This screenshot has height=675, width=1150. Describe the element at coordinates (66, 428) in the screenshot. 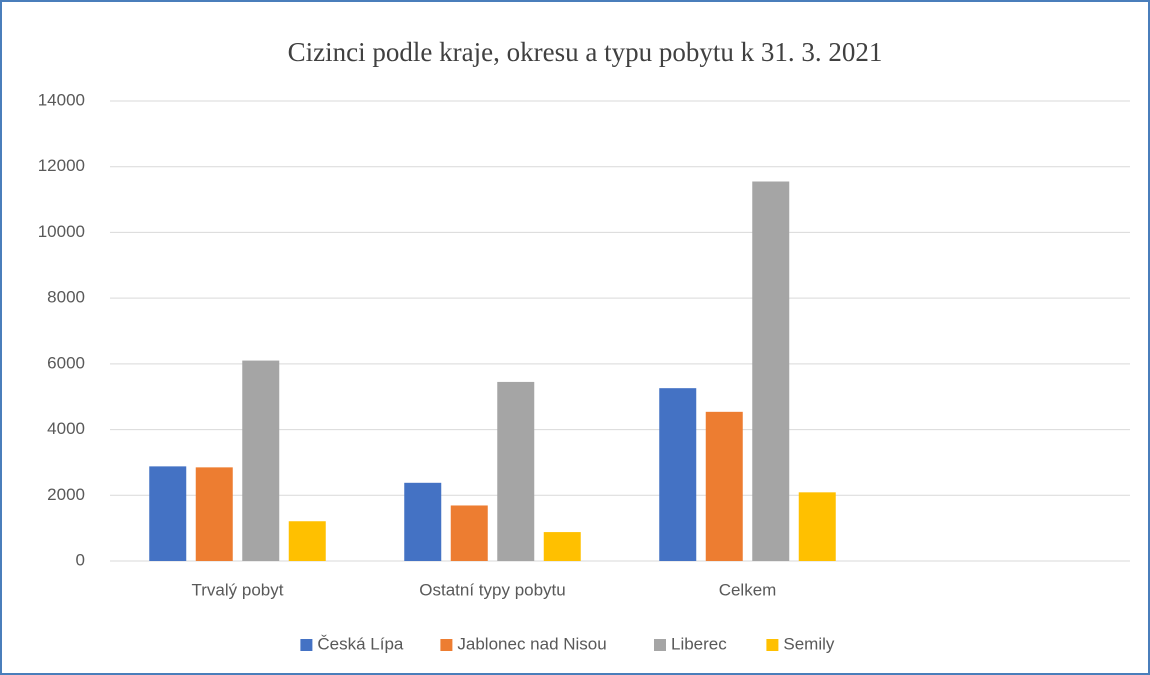

I see `y-tick-label: 4000` at that location.